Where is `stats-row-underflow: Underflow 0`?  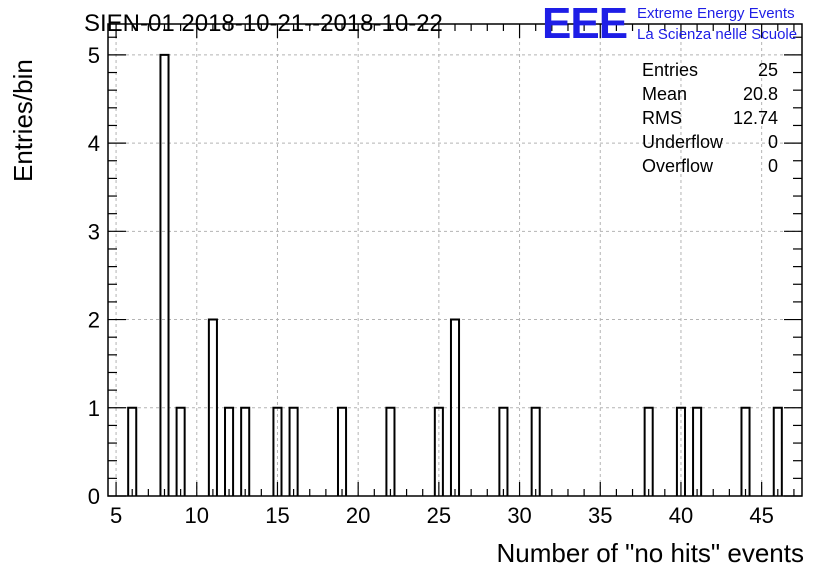 stats-row-underflow: Underflow 0 is located at coordinates (710, 144).